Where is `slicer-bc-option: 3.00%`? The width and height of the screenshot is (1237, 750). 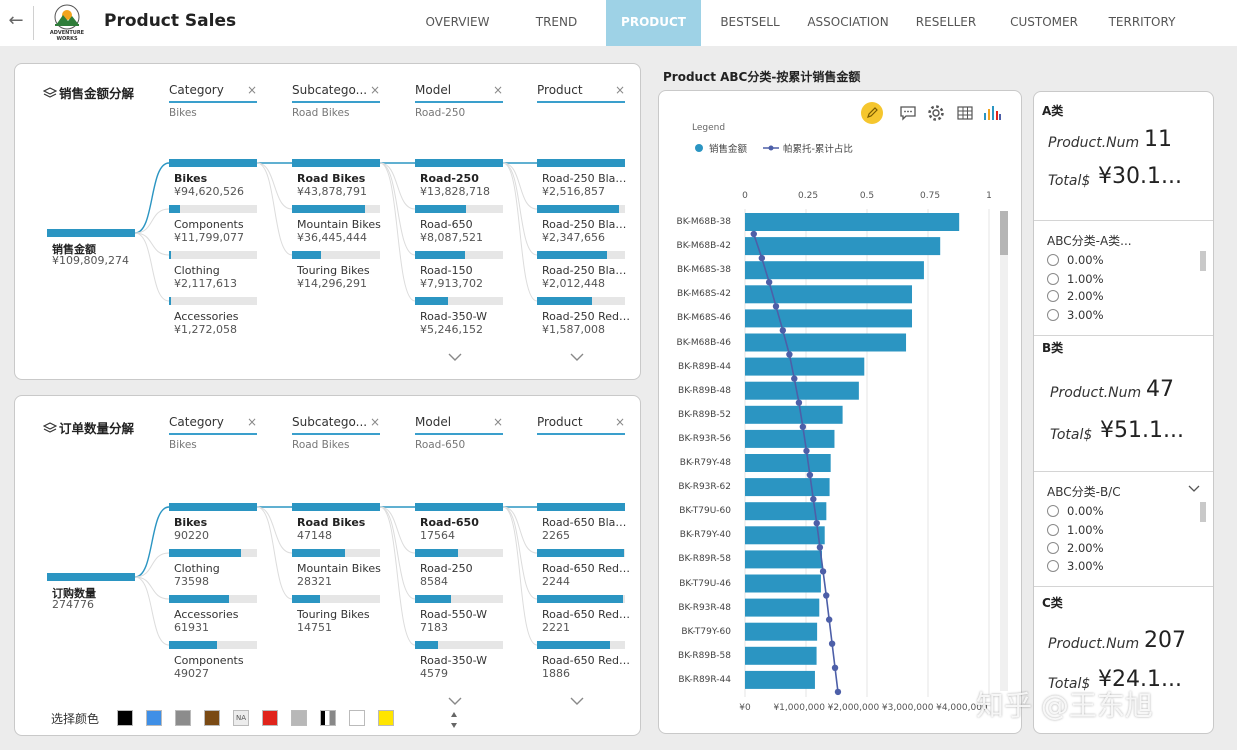 slicer-bc-option: 3.00% is located at coordinates (1075, 567).